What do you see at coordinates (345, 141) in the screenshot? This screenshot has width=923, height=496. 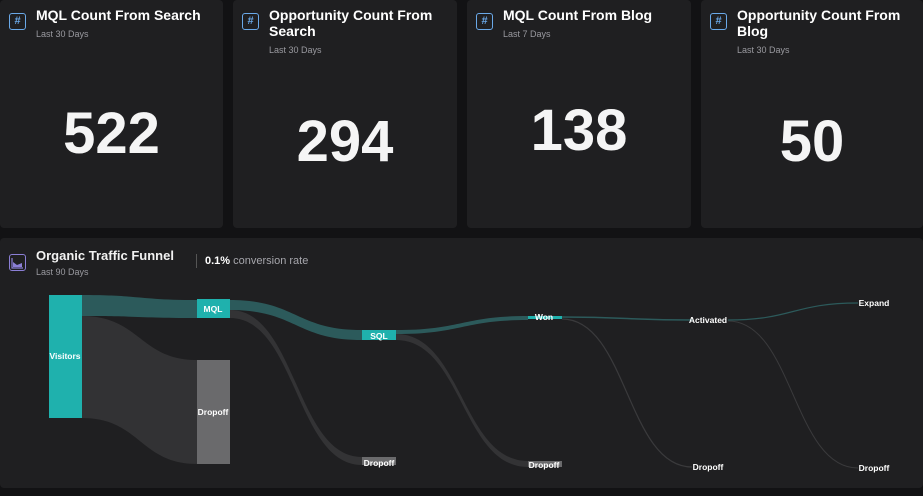 I see `card-value: 294` at bounding box center [345, 141].